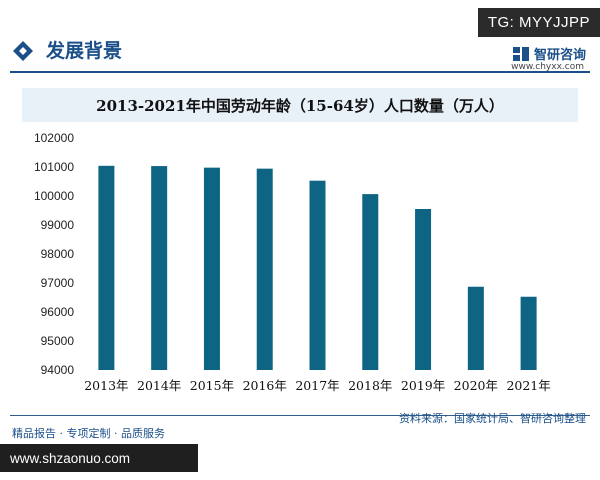 The height and width of the screenshot is (480, 600). What do you see at coordinates (265, 385) in the screenshot?
I see `x-tick-label: 2016年` at bounding box center [265, 385].